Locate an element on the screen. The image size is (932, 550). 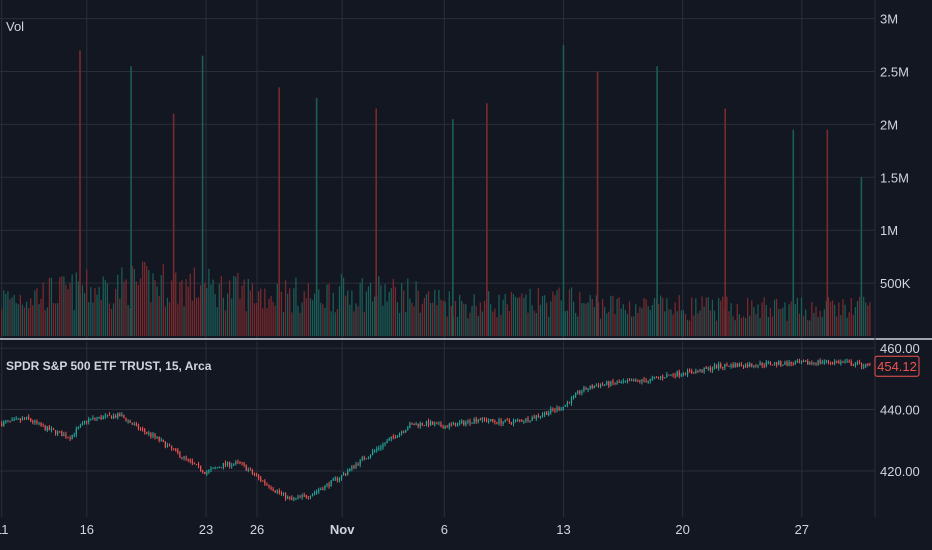
volume-axis-tick-label: 2.5M is located at coordinates (894, 71).